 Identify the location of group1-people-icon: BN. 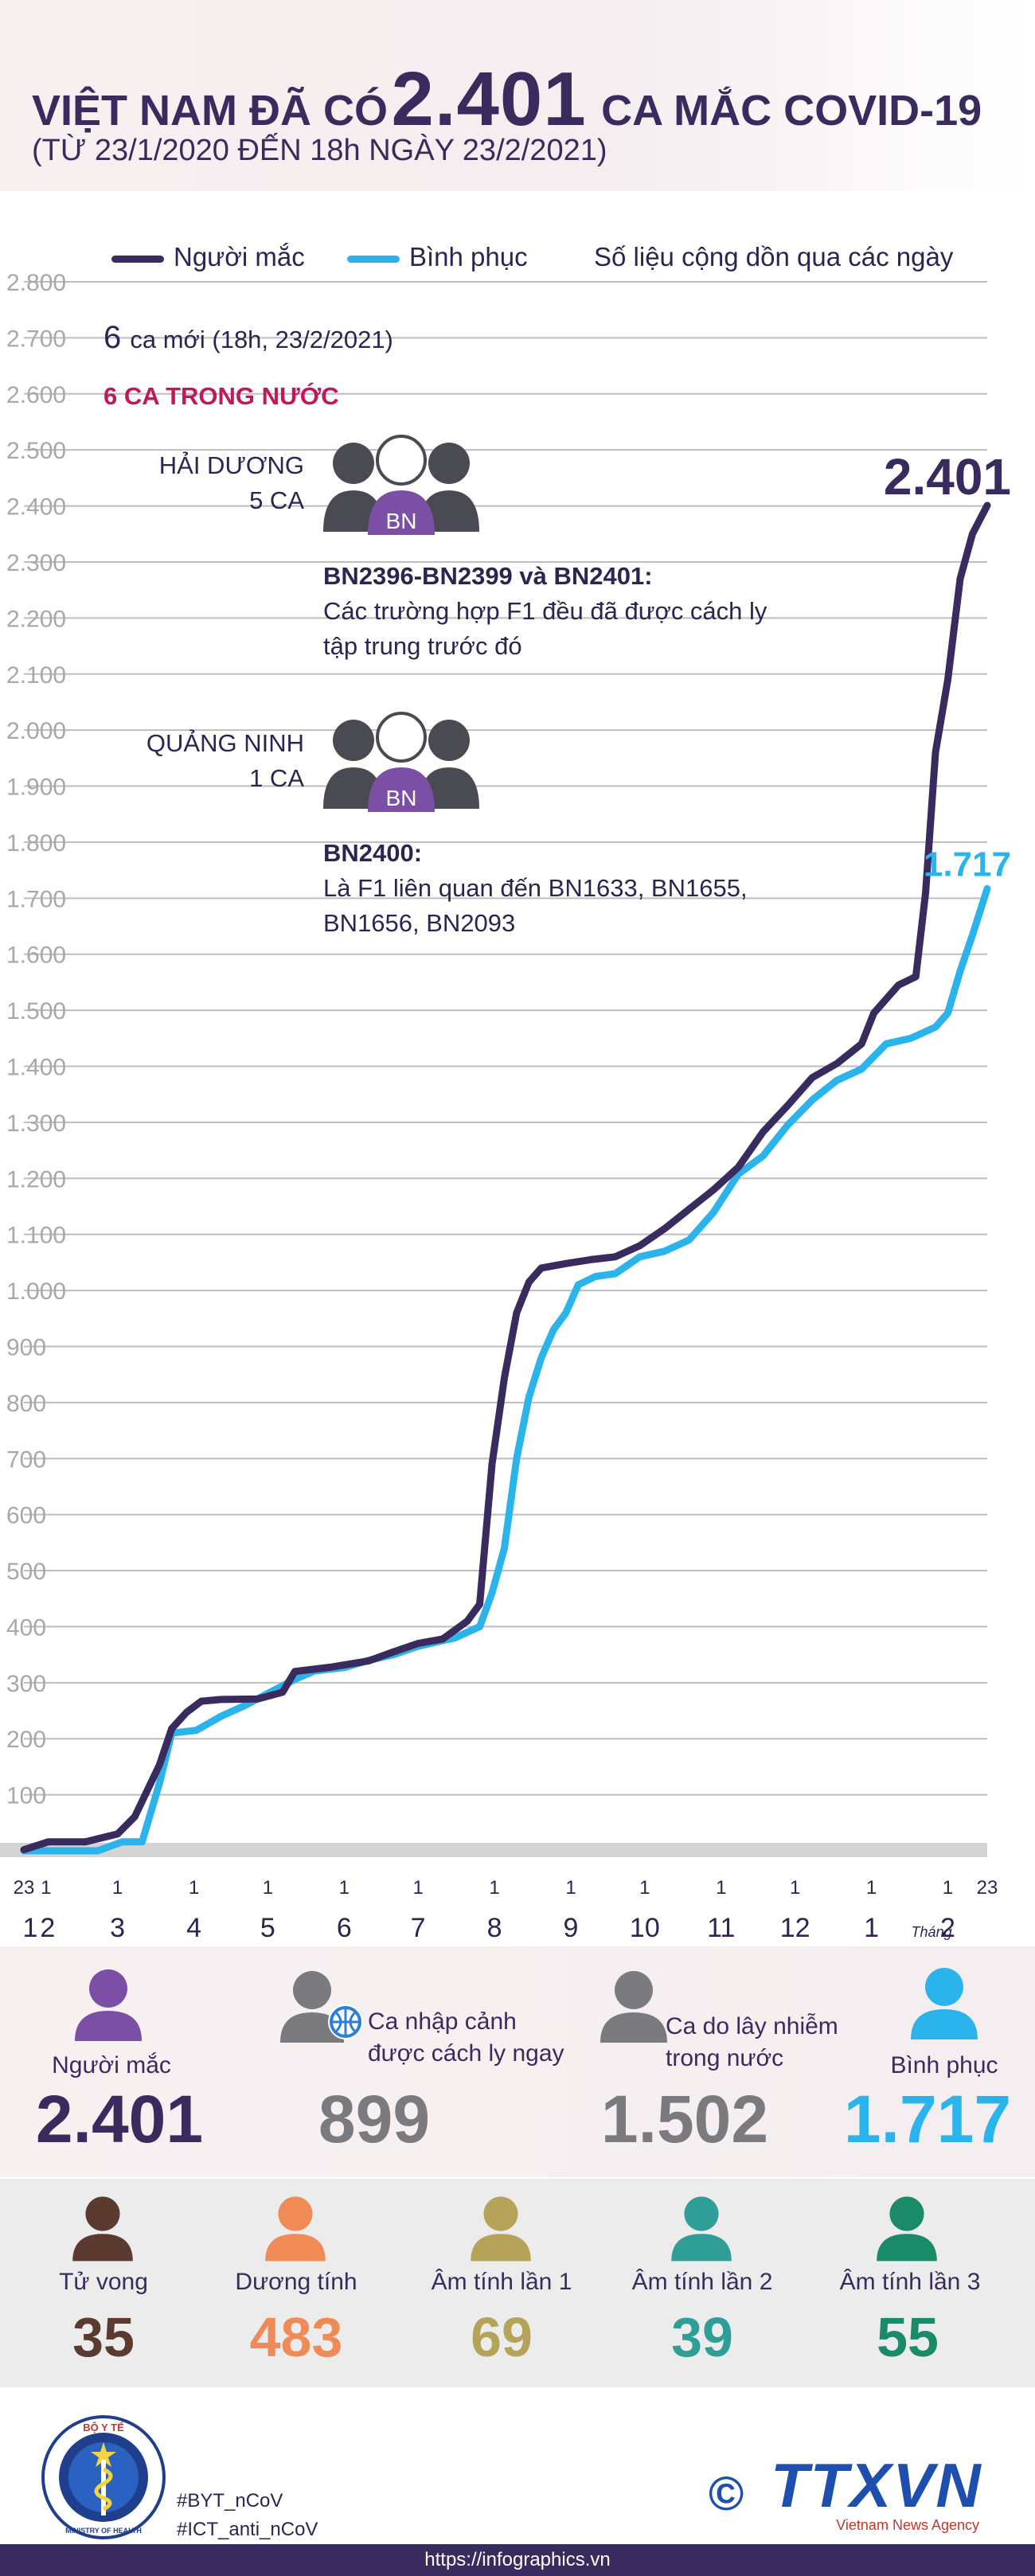
(401, 506).